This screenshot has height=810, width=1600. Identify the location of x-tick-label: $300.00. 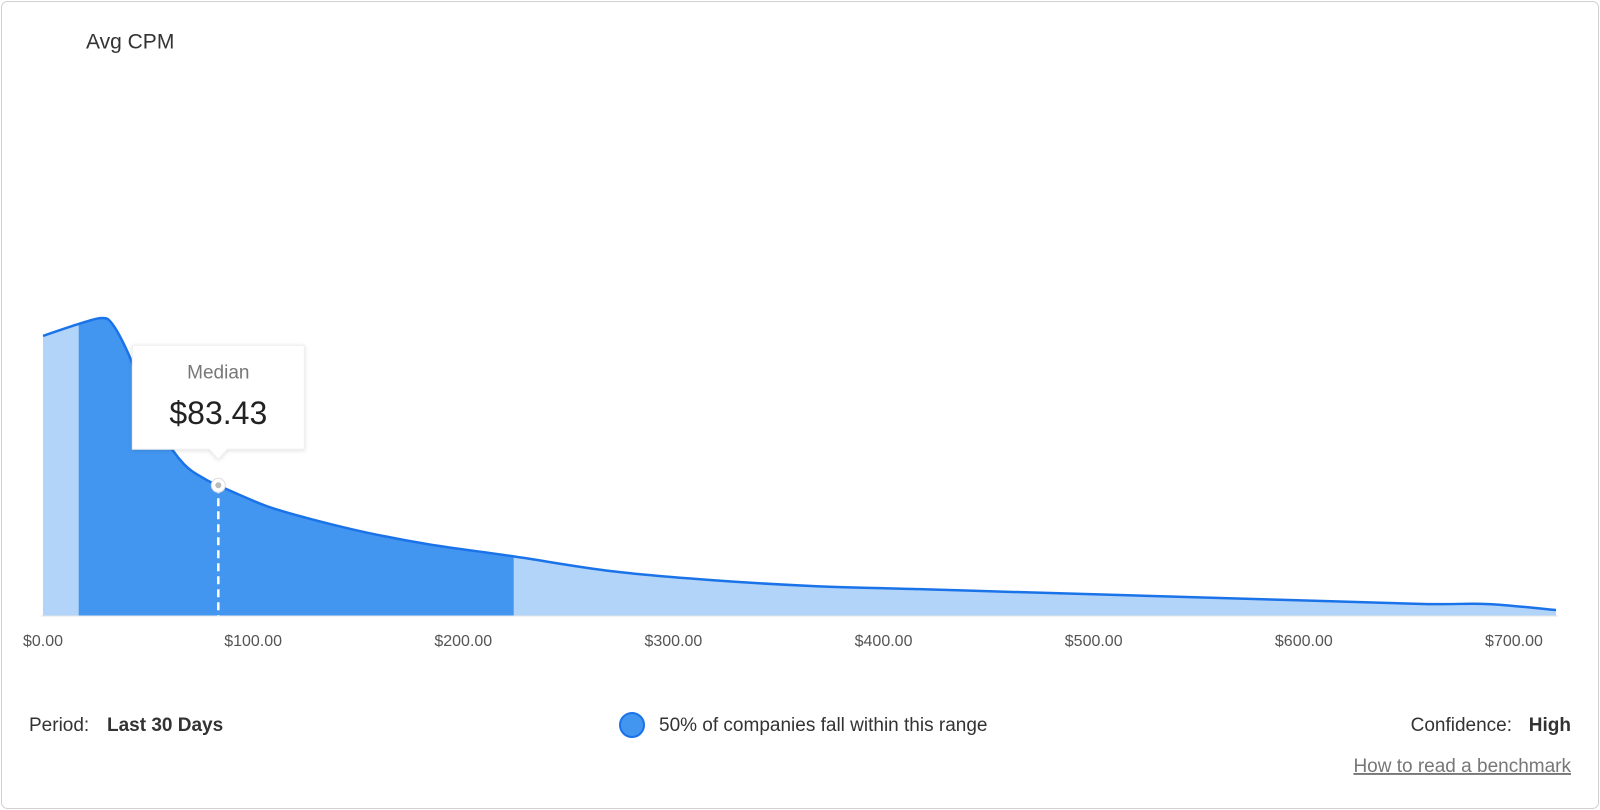
(673, 641).